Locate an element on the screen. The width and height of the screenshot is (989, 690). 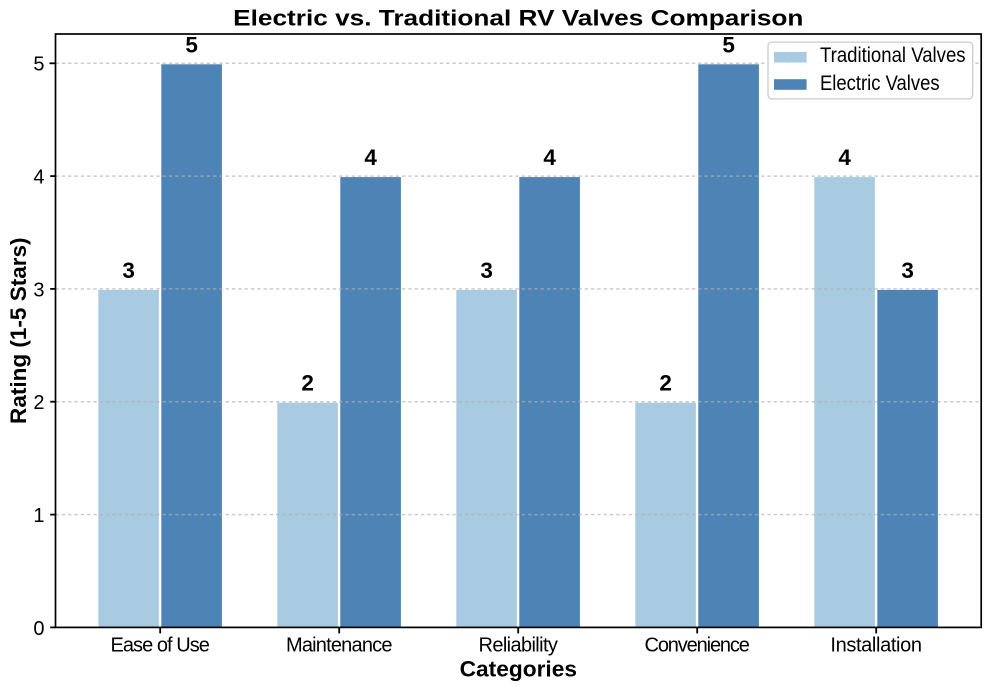
svg-text: Rating (1-5 Stars) is located at coordinates (18, 330).